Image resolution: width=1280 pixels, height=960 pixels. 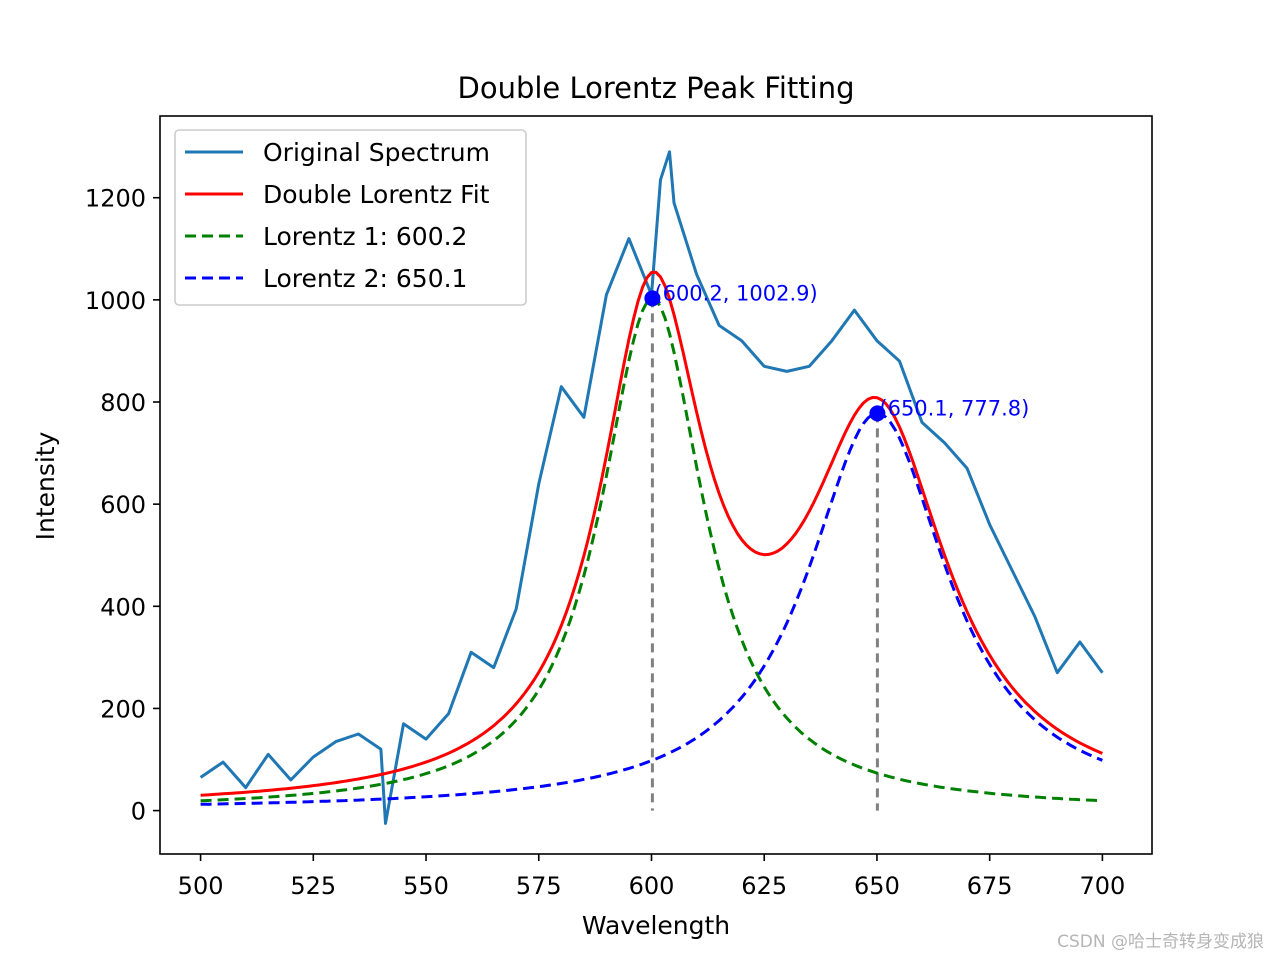 What do you see at coordinates (877, 886) in the screenshot?
I see `x-tick-label: 650` at bounding box center [877, 886].